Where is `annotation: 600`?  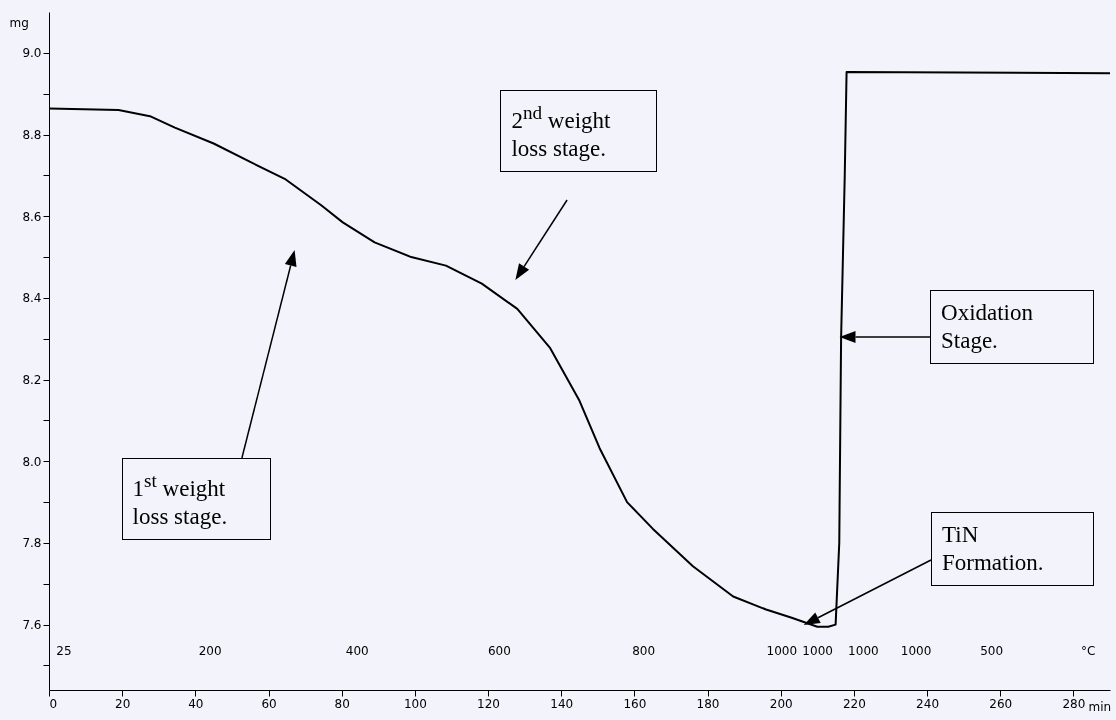 annotation: 600 is located at coordinates (499, 651).